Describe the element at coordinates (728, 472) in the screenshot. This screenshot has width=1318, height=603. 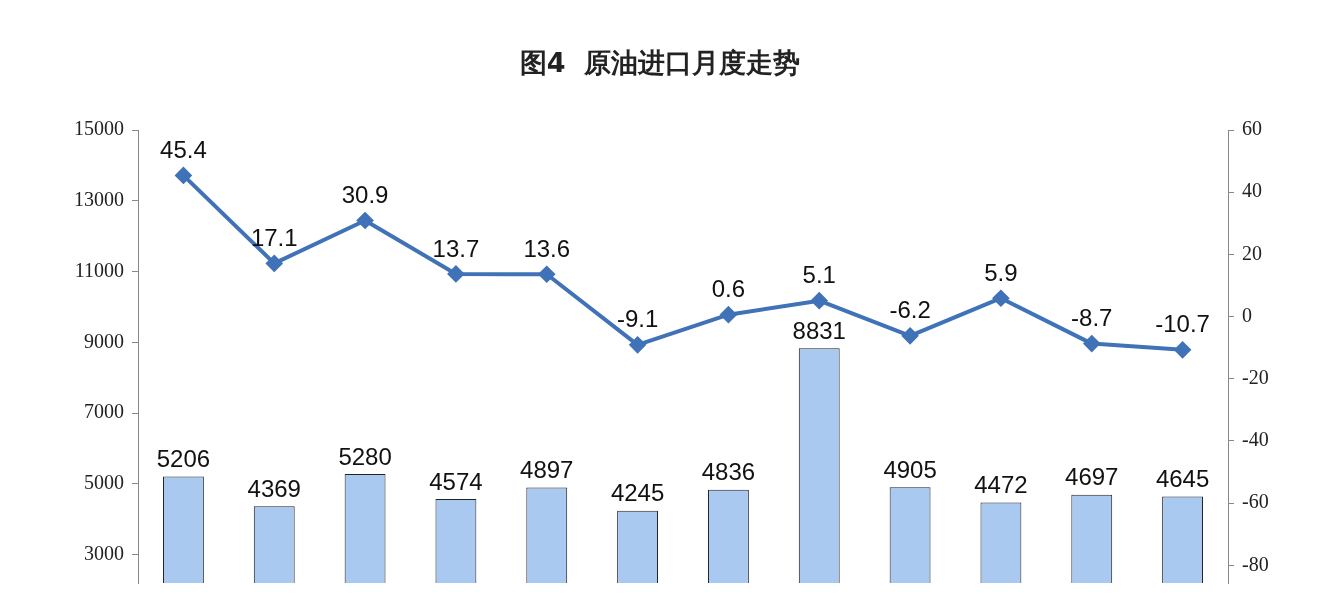
I see `data-label: 4836` at that location.